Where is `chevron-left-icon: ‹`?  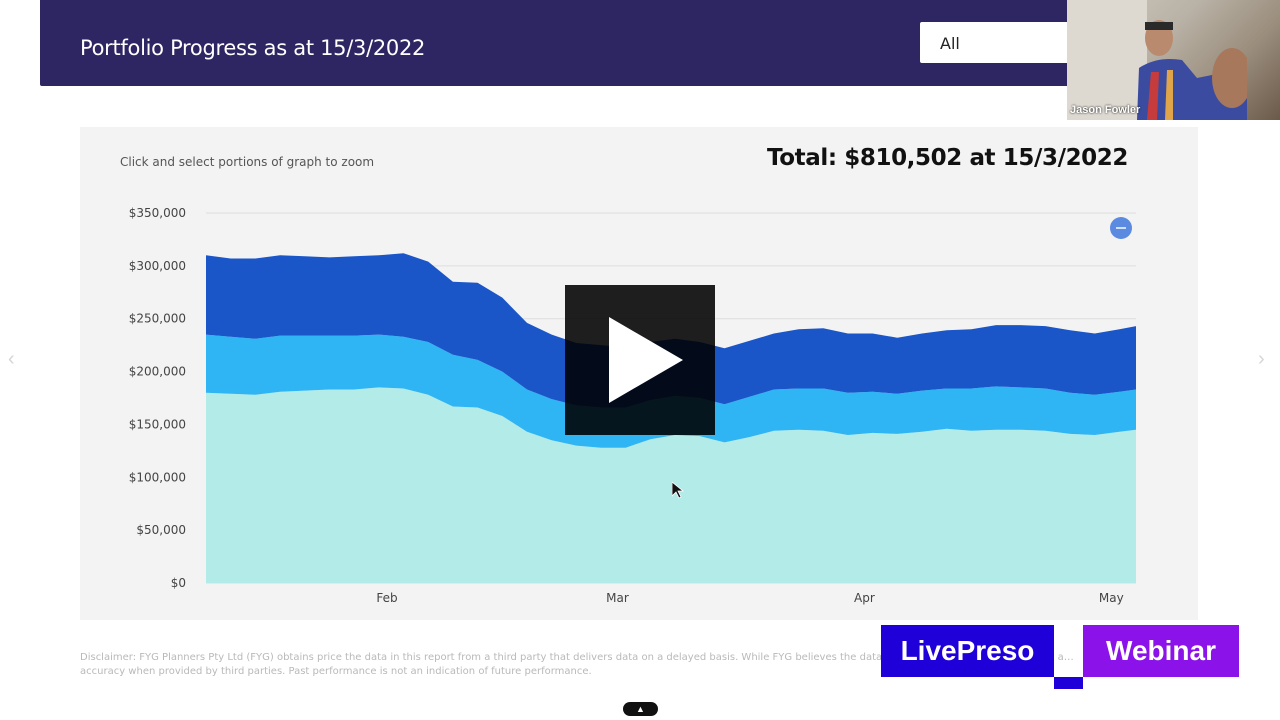 chevron-left-icon: ‹ is located at coordinates (11, 359).